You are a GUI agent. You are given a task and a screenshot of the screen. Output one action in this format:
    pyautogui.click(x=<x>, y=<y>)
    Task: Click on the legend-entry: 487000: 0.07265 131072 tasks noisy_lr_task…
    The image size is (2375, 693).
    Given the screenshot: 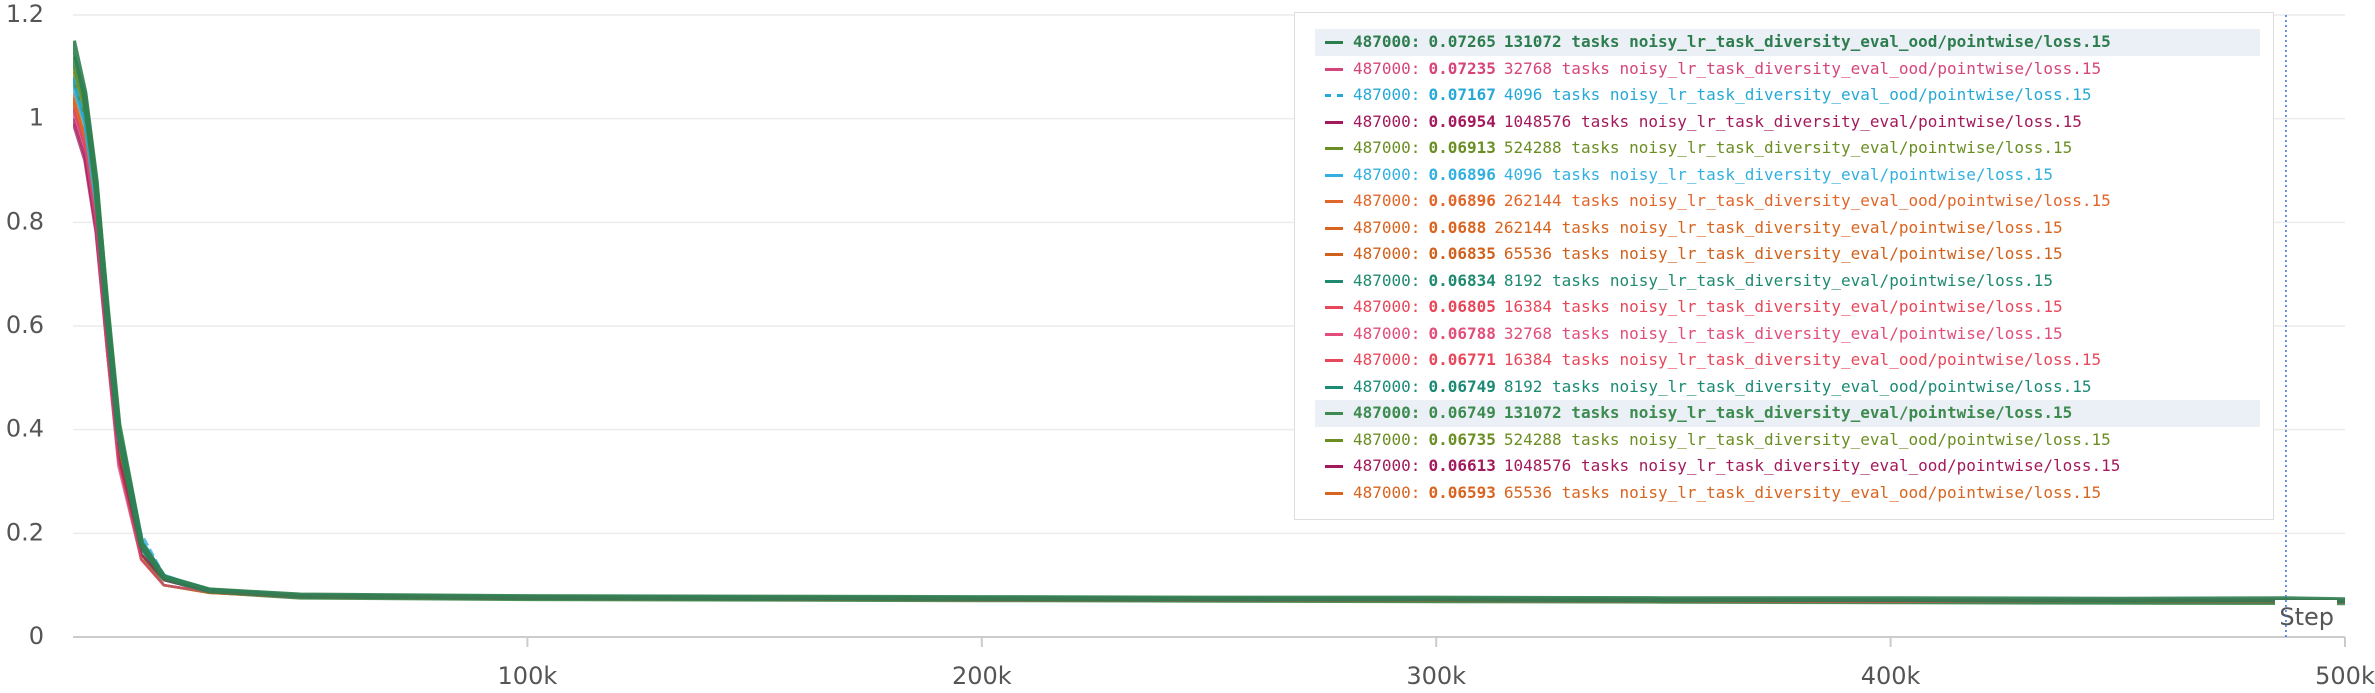 What is the action you would take?
    pyautogui.click(x=1787, y=42)
    